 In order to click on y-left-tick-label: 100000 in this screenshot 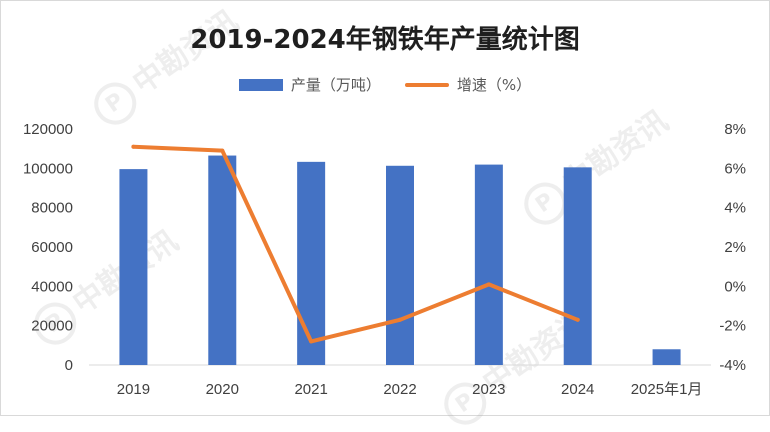, I will do `click(48, 168)`.